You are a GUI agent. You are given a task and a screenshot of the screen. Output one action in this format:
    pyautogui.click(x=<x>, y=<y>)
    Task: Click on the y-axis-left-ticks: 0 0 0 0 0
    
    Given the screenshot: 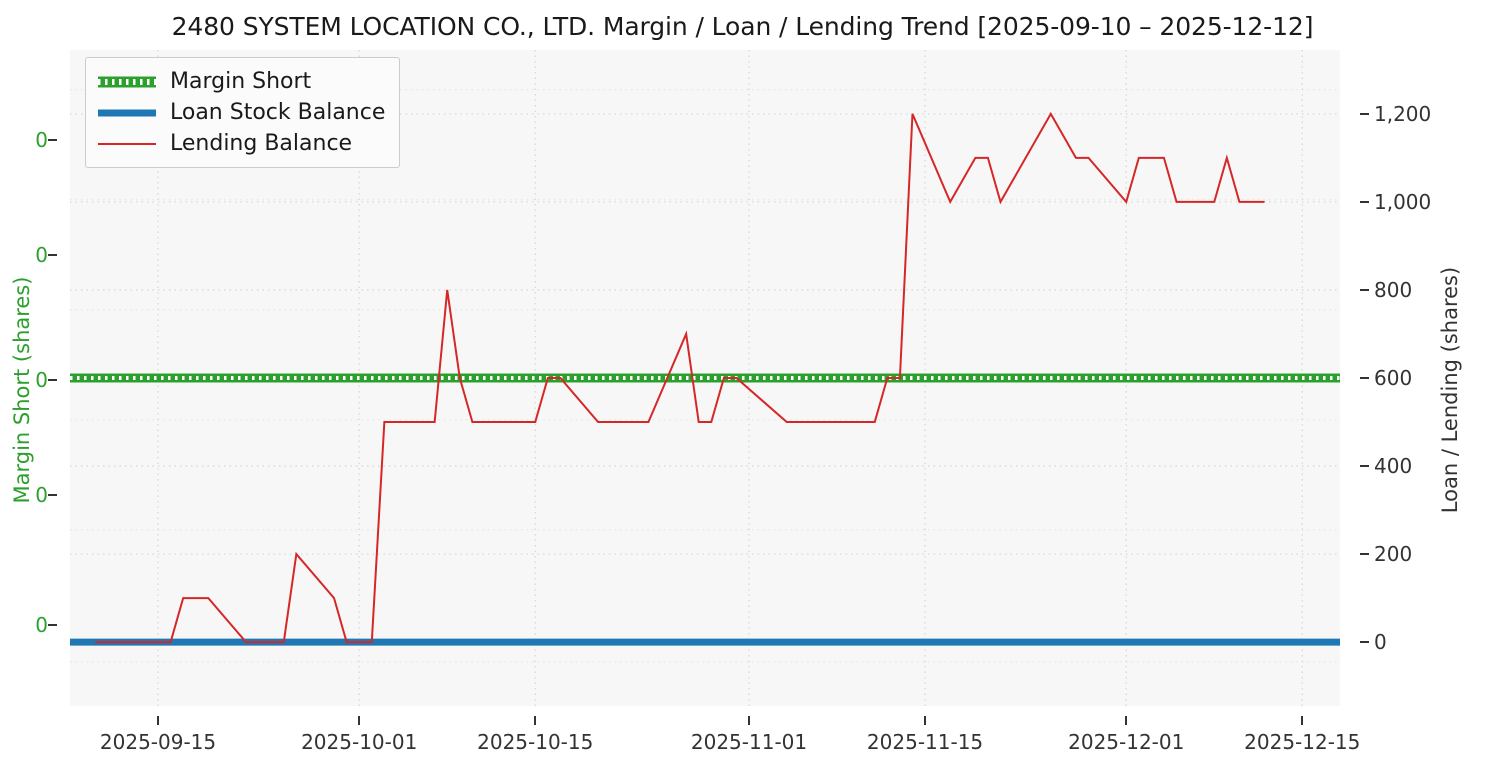 What is the action you would take?
    pyautogui.click(x=28, y=378)
    